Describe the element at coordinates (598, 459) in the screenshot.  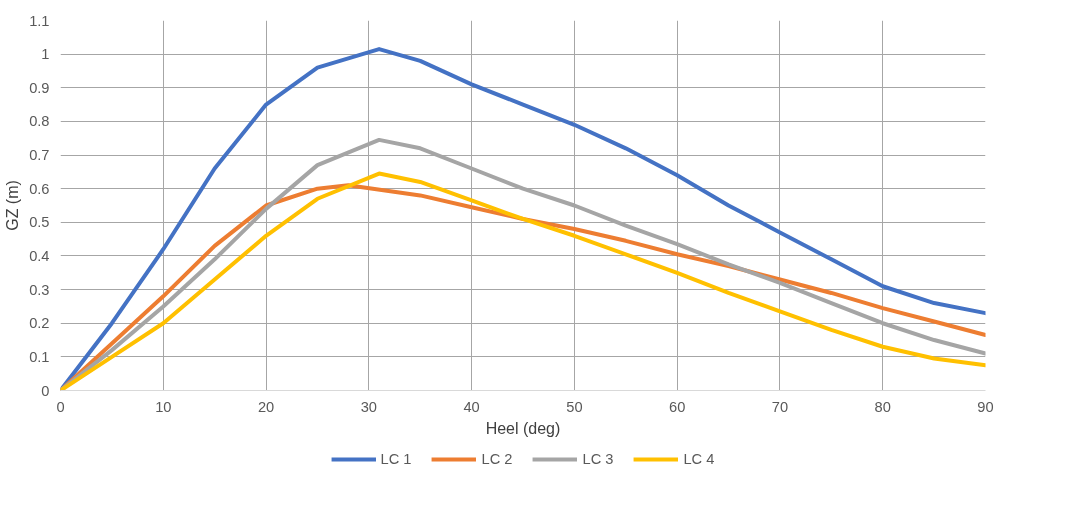
I see `legend-label: LC 3` at that location.